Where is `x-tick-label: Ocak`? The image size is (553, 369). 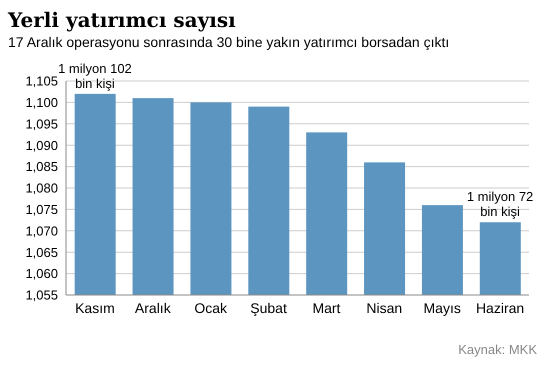
x-tick-label: Ocak is located at coordinates (211, 308).